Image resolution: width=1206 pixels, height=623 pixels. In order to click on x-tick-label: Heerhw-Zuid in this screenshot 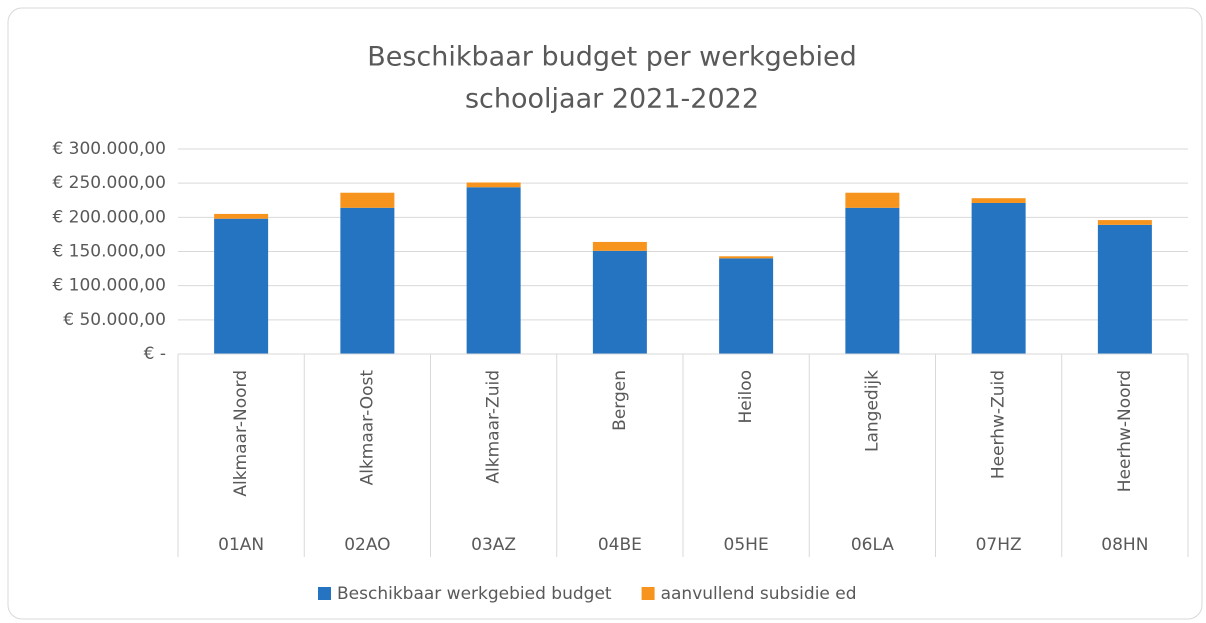, I will do `click(999, 424)`.